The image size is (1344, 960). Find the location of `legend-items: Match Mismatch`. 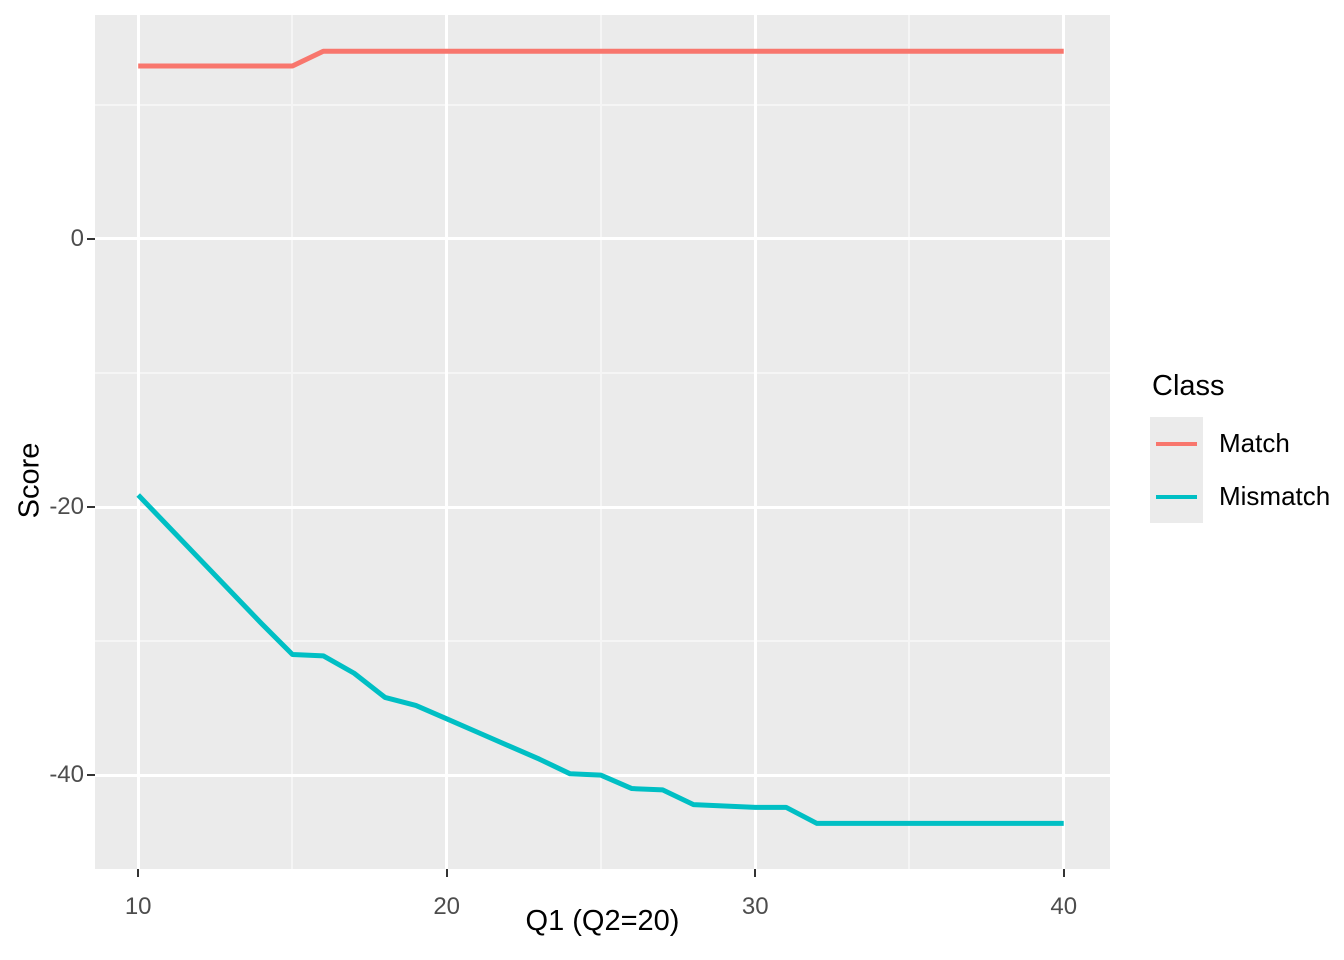

legend-items: Match Mismatch is located at coordinates (1245, 470).